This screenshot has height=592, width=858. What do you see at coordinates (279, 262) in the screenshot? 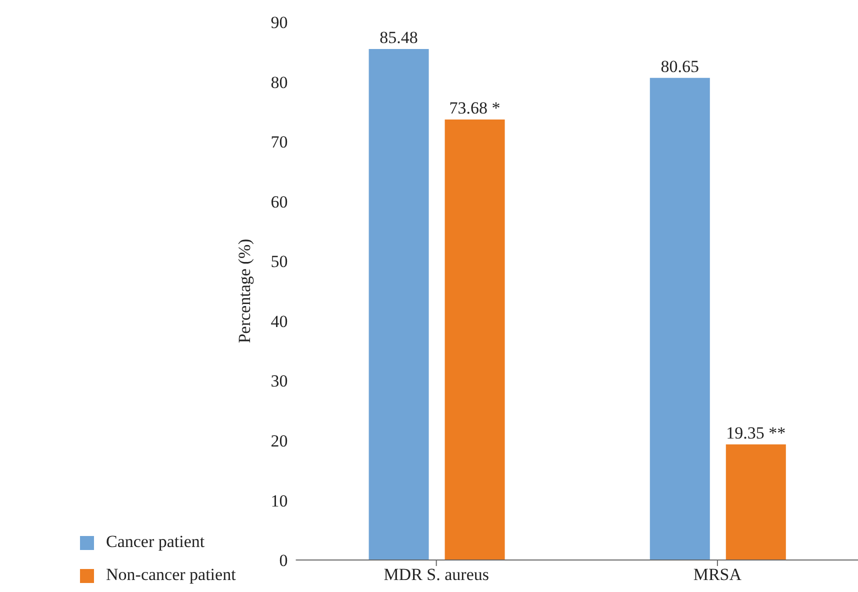
I see `y-tick-label: 50` at bounding box center [279, 262].